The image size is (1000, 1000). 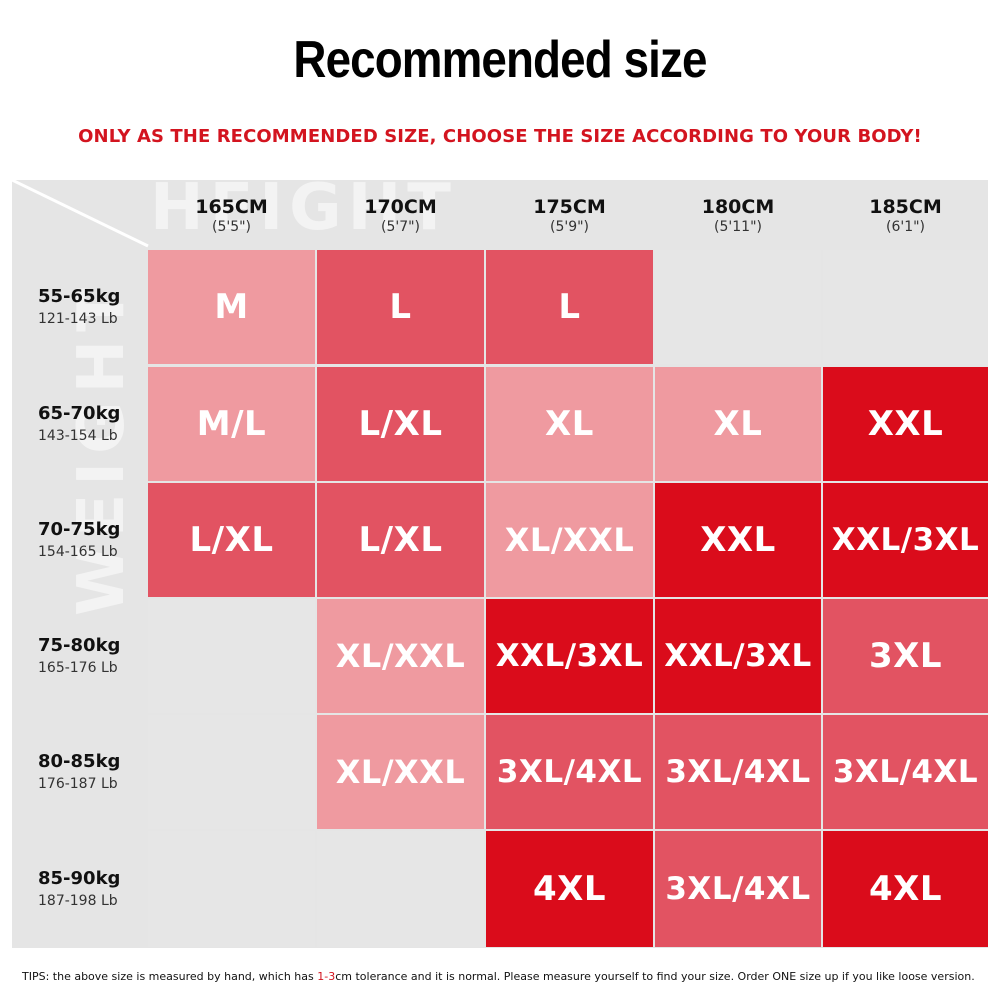 I want to click on tips-highlight: 1-3, so click(x=326, y=976).